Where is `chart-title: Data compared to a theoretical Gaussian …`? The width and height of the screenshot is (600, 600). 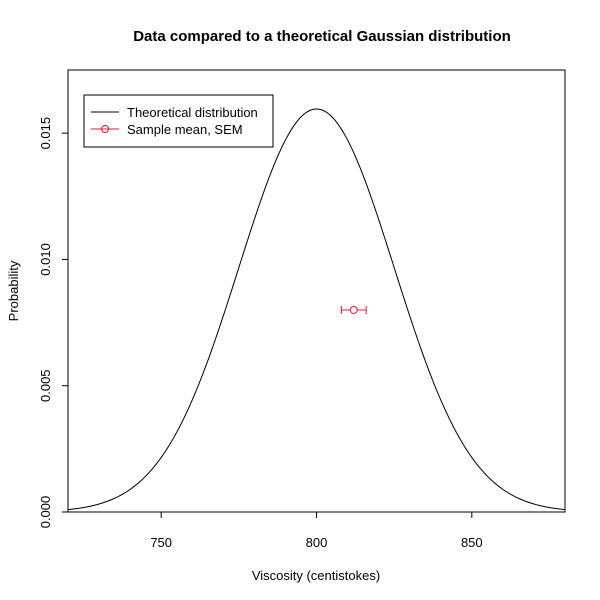 chart-title: Data compared to a theoretical Gaussian … is located at coordinates (322, 36).